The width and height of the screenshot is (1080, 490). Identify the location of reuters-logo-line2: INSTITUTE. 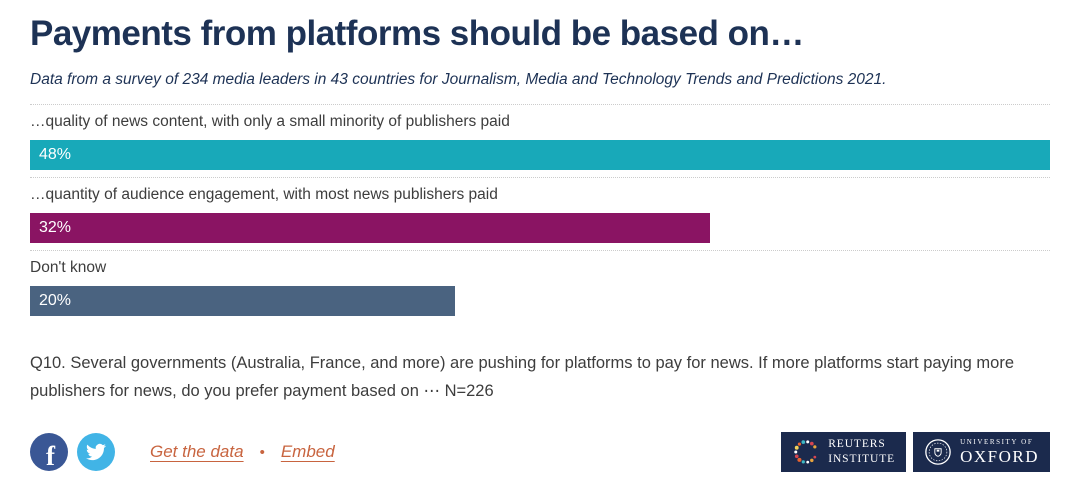
(862, 459).